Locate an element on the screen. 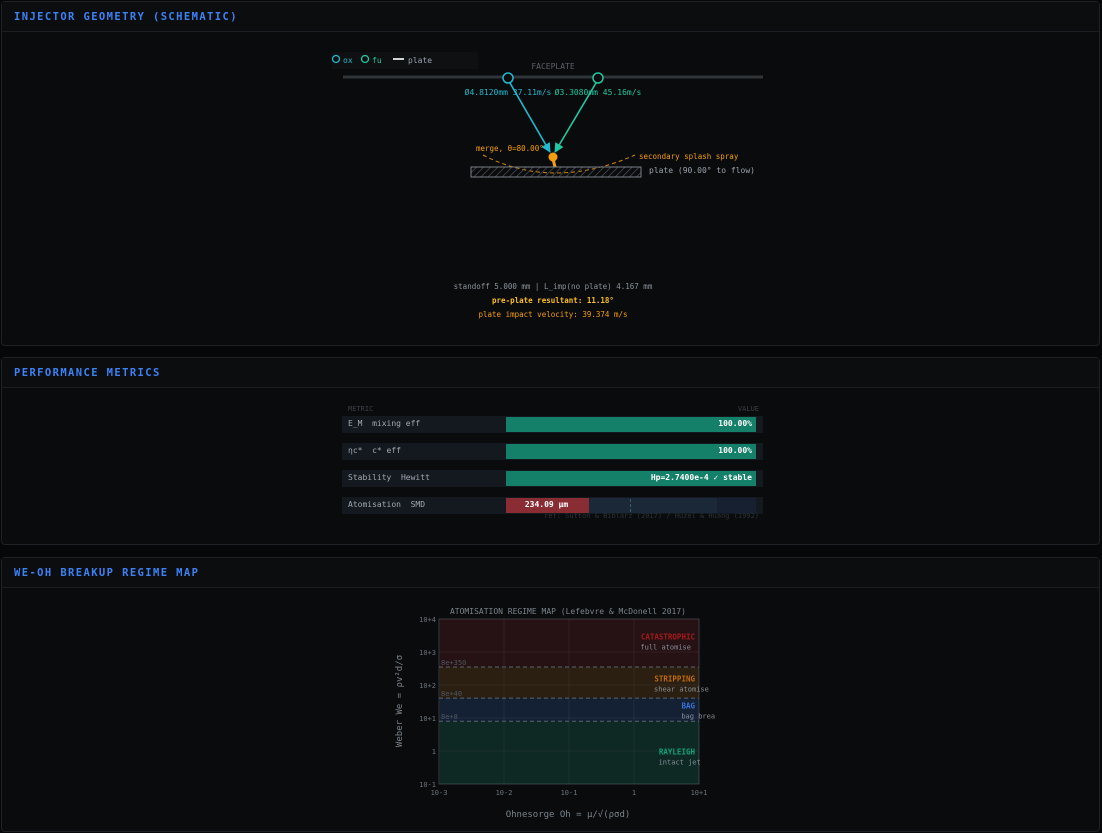 The height and width of the screenshot is (833, 1102). merge-point-icon is located at coordinates (553, 157).